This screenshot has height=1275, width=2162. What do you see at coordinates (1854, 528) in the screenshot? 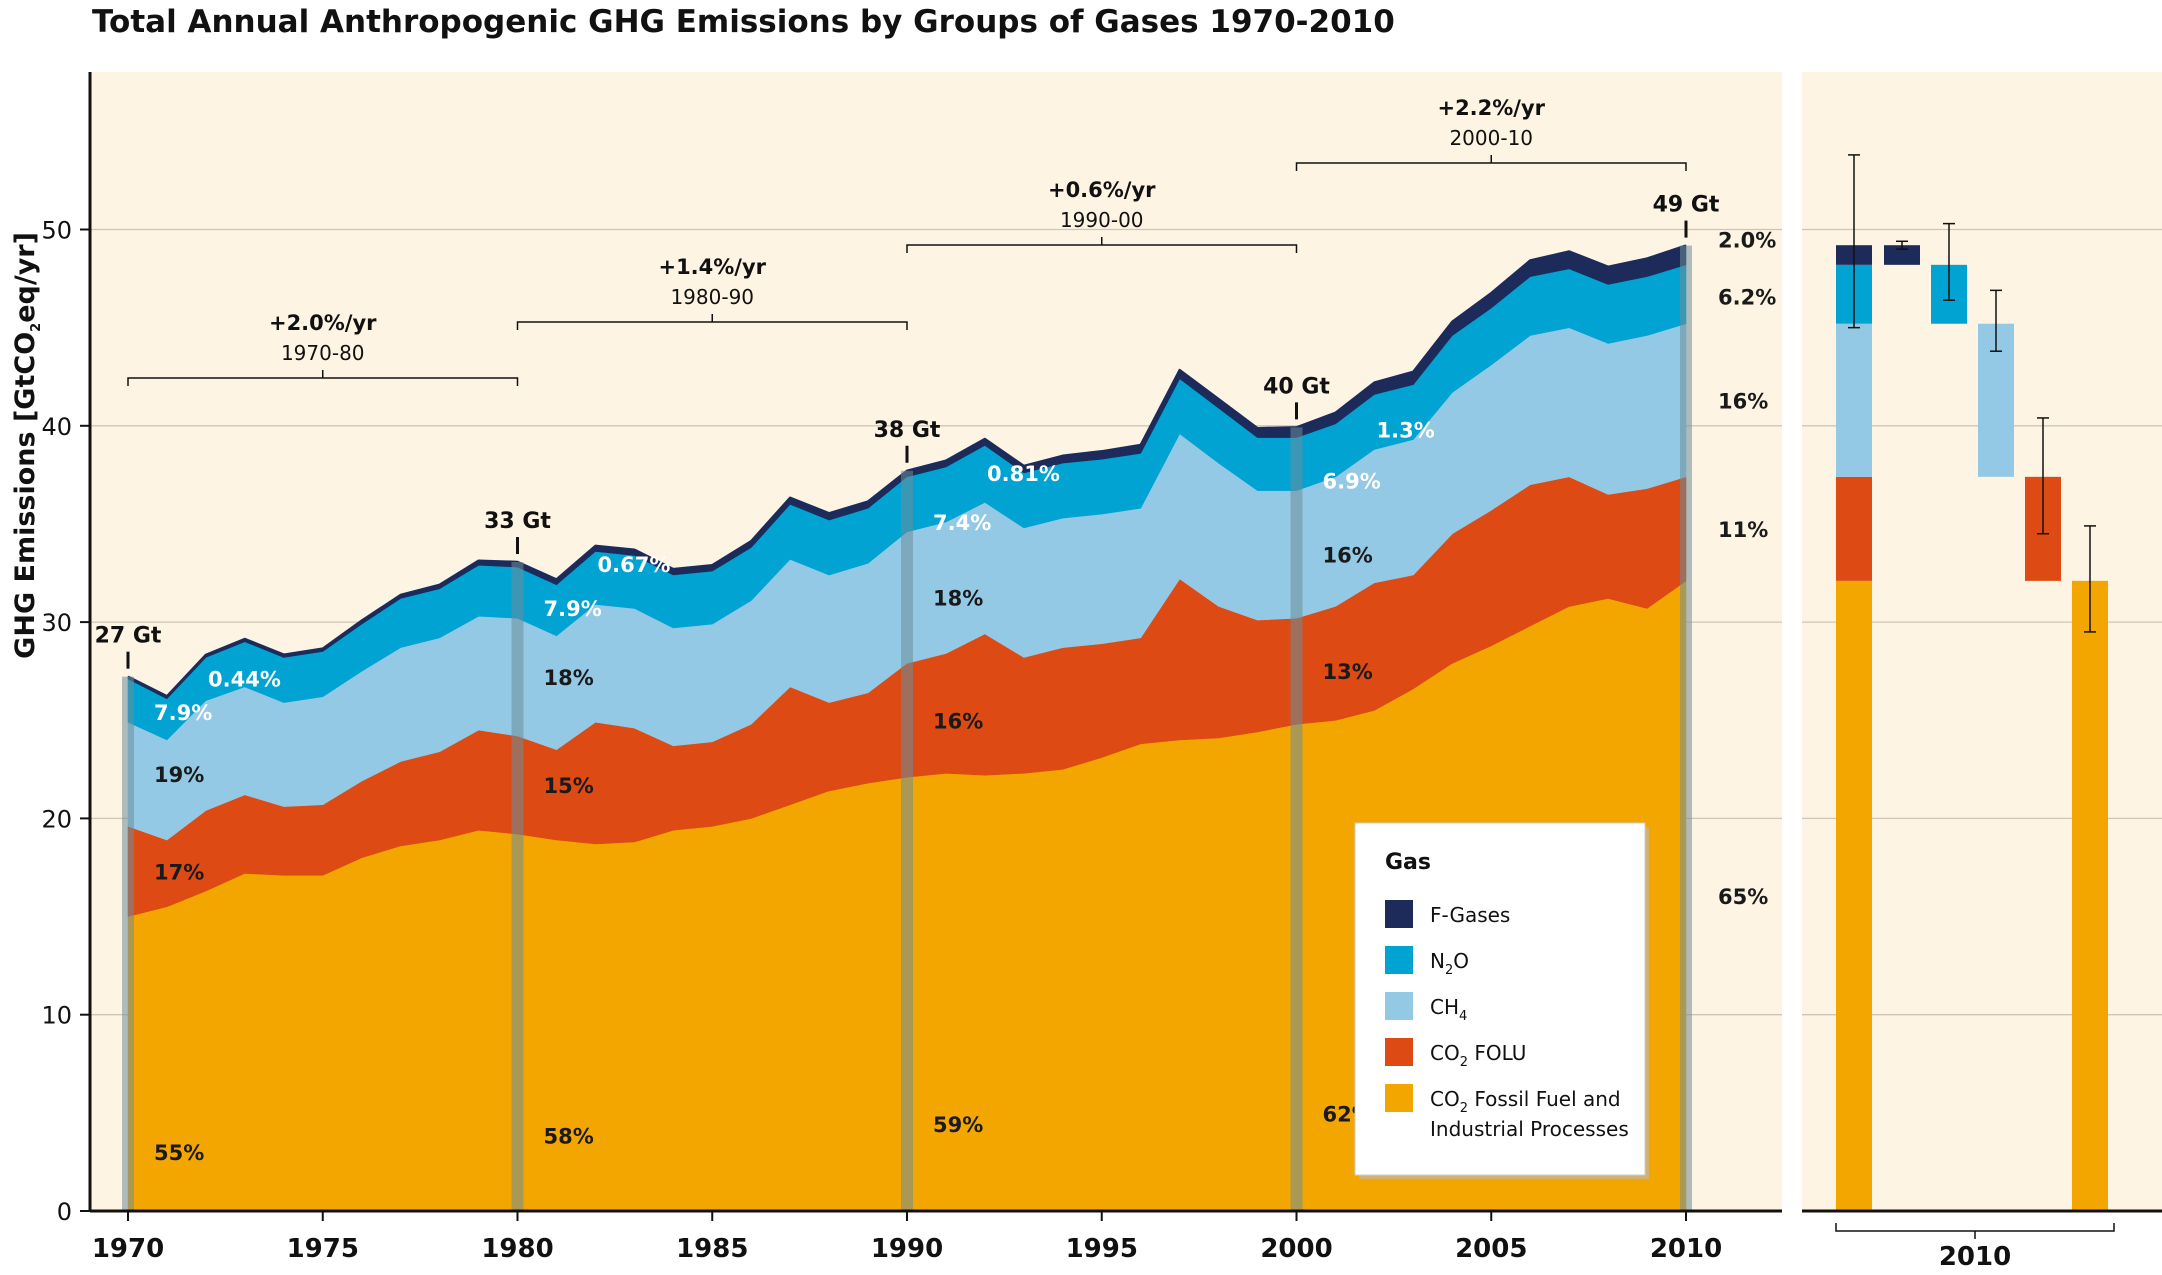
I see `side-stacked-co2_folu` at bounding box center [1854, 528].